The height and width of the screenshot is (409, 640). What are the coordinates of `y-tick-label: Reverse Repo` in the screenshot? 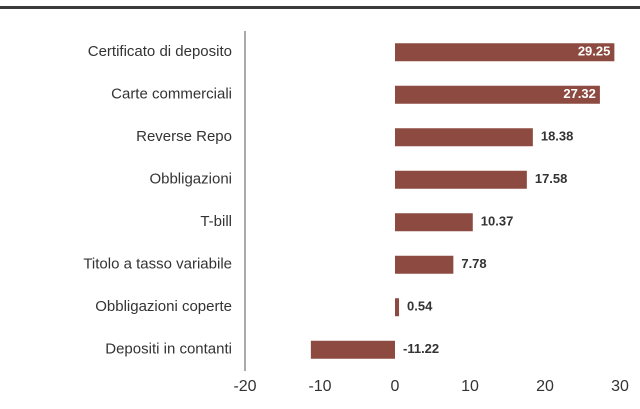 It's located at (184, 136).